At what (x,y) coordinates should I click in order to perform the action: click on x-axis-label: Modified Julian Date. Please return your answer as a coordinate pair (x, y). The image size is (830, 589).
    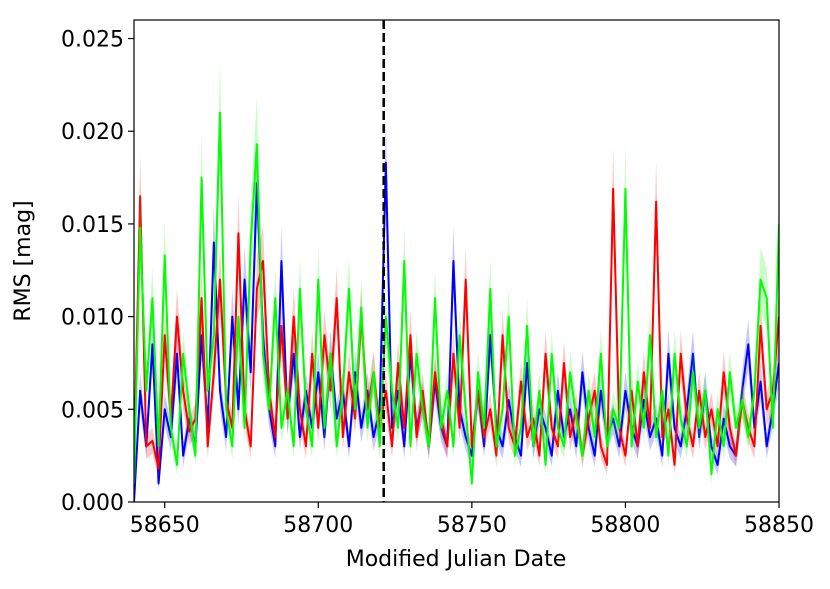
    Looking at the image, I should click on (456, 559).